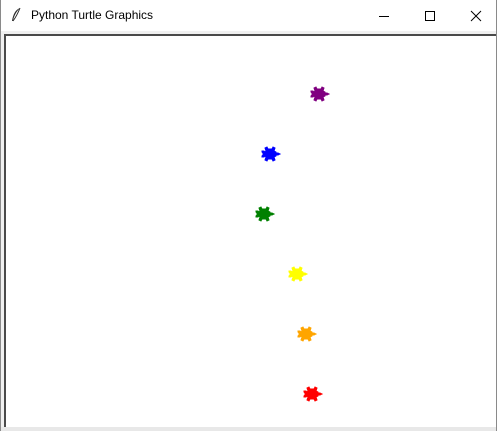 This screenshot has width=497, height=431. I want to click on red-turtle, so click(313, 394).